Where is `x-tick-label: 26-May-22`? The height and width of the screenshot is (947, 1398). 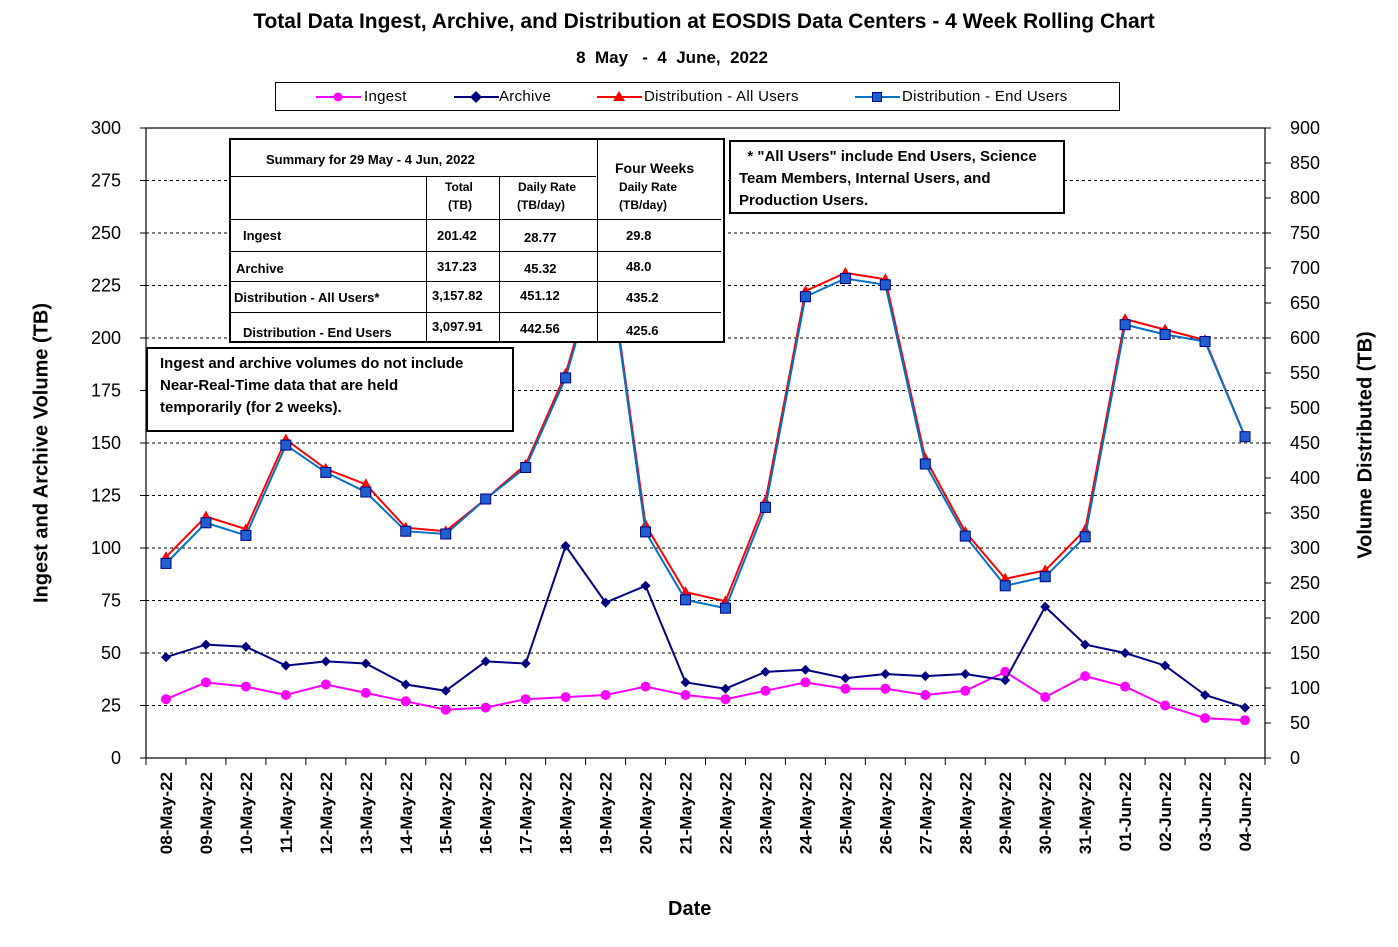
x-tick-label: 26-May-22 is located at coordinates (885, 813).